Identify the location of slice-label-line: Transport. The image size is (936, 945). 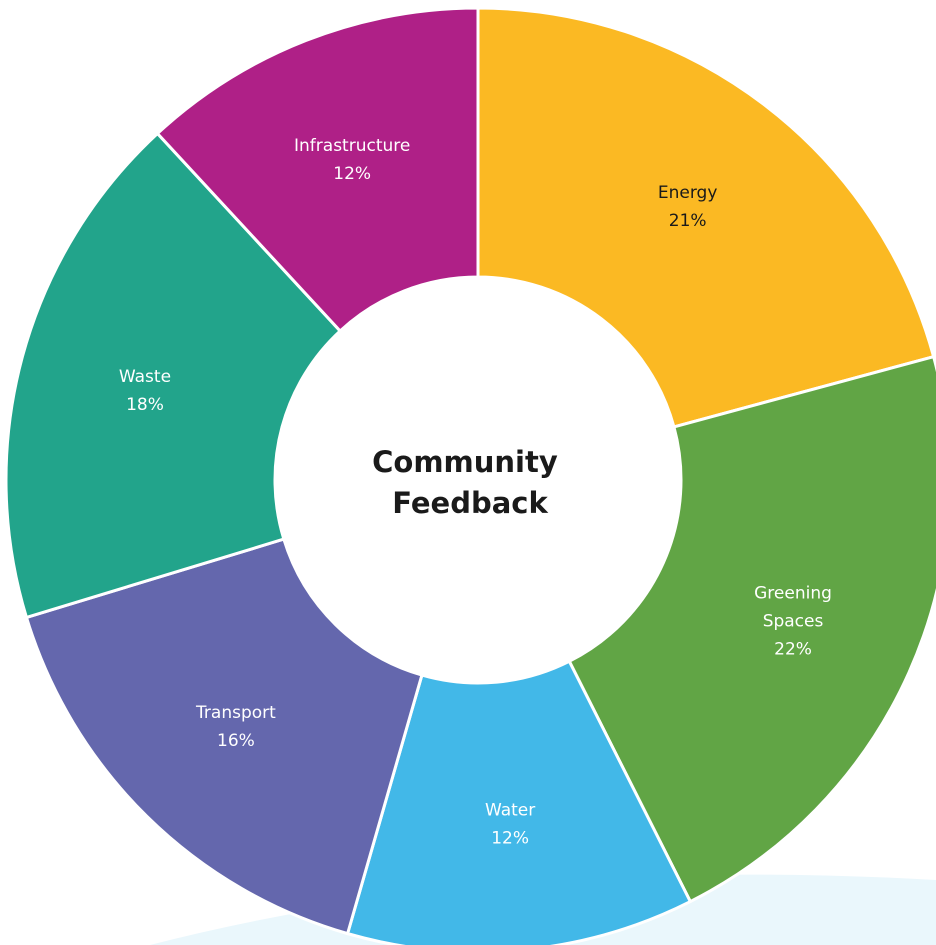
(235, 713).